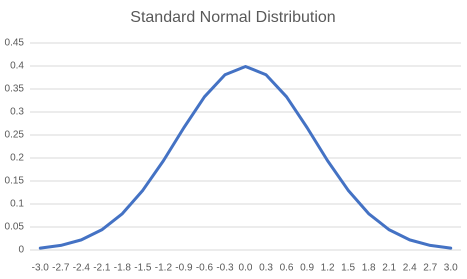  What do you see at coordinates (164, 268) in the screenshot?
I see `x-tick-label: -1.2` at bounding box center [164, 268].